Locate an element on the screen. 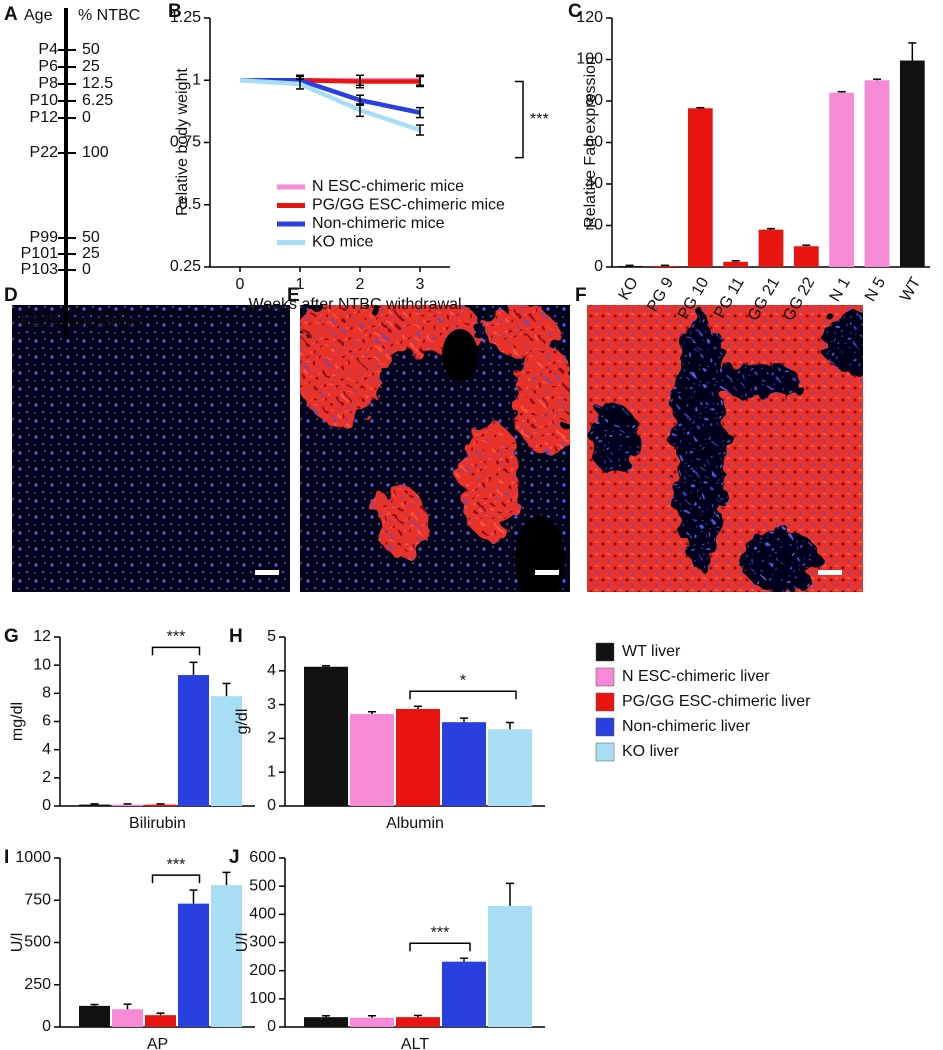  age-label: P99 is located at coordinates (44, 237).